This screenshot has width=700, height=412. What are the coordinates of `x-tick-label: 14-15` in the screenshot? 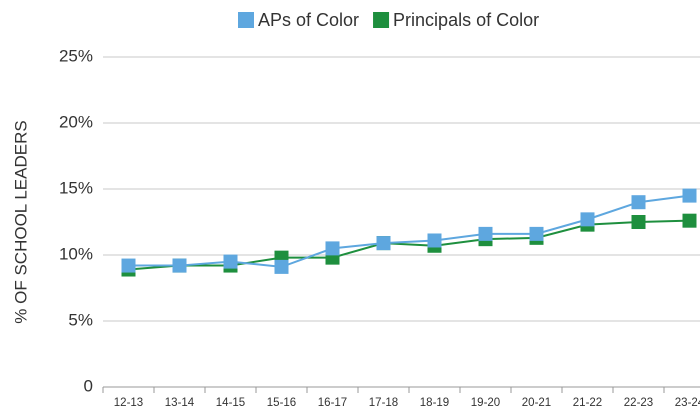 It's located at (230, 403).